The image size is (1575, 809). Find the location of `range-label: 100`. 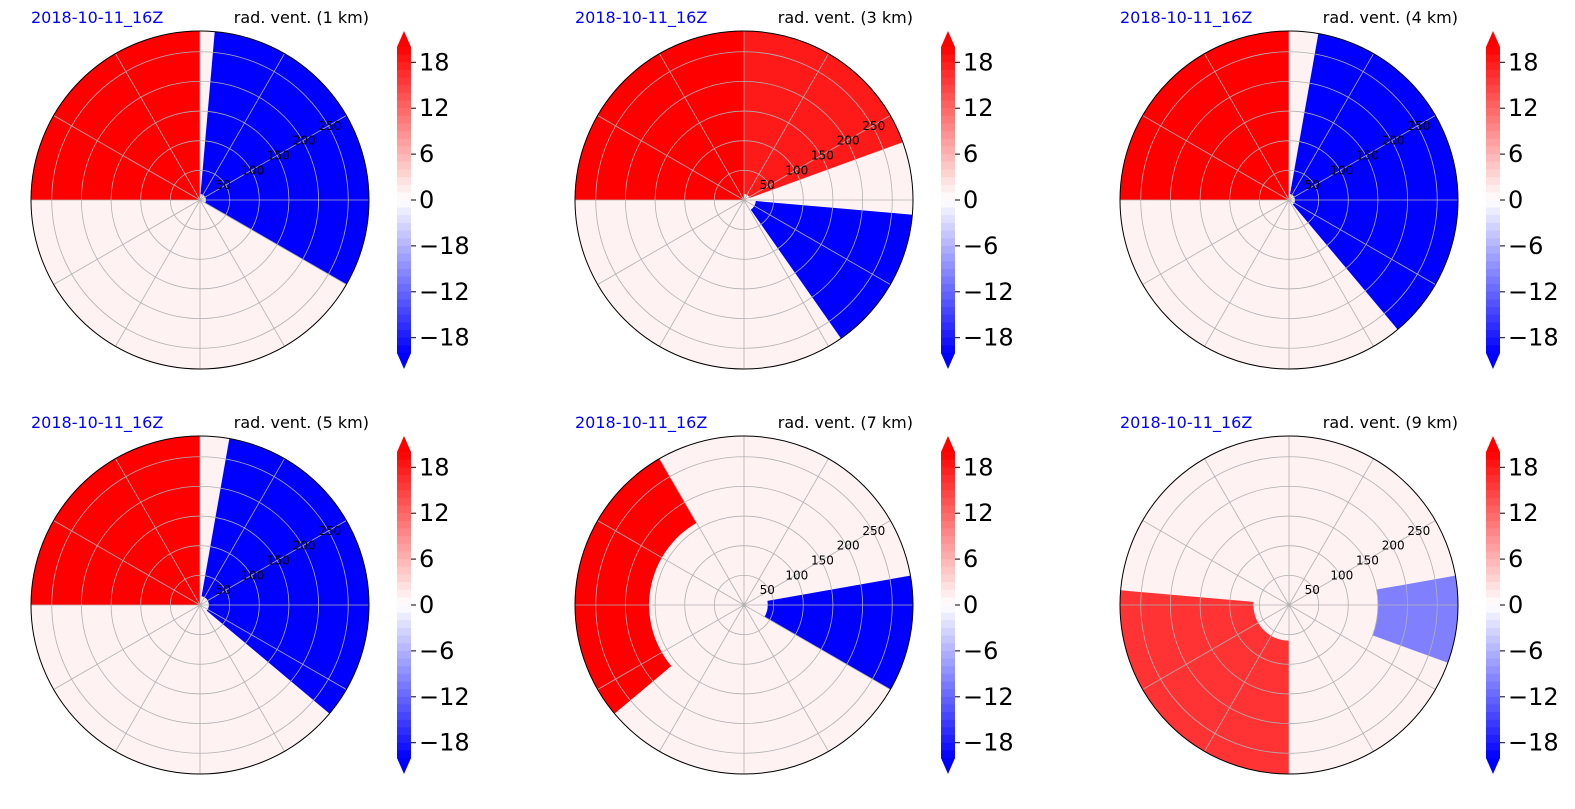

range-label: 100 is located at coordinates (796, 575).